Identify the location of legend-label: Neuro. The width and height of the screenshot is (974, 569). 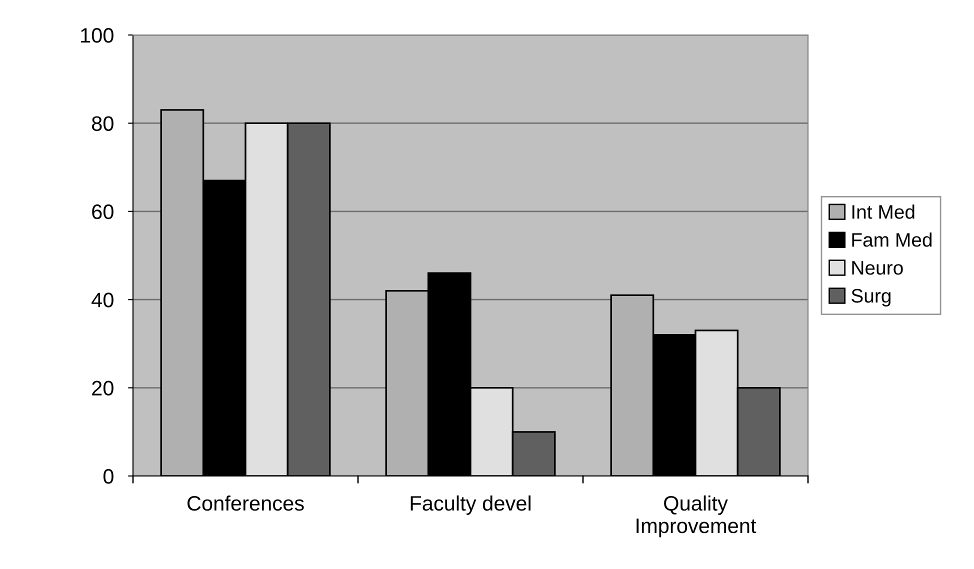
(877, 268).